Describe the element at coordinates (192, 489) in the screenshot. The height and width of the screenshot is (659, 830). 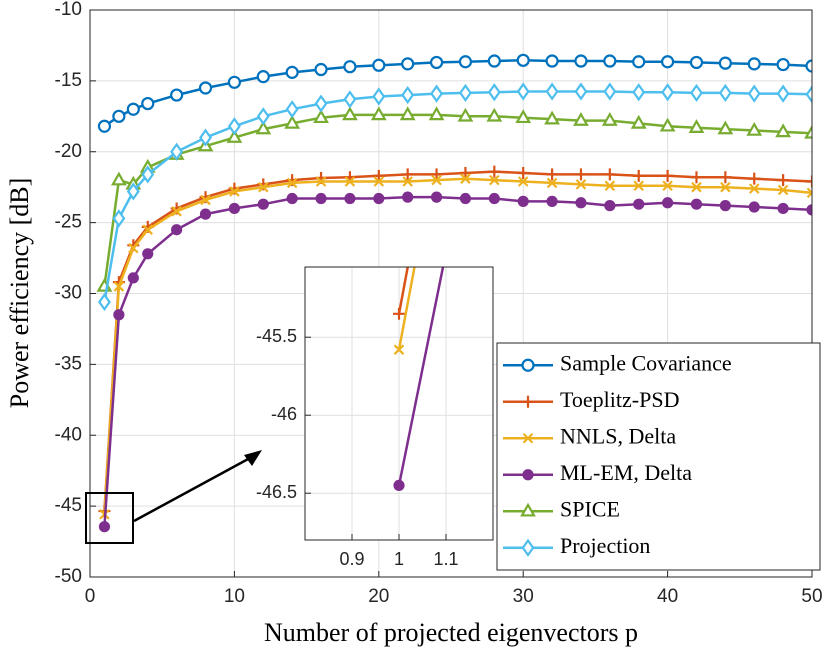
I see `zoom-arrow` at that location.